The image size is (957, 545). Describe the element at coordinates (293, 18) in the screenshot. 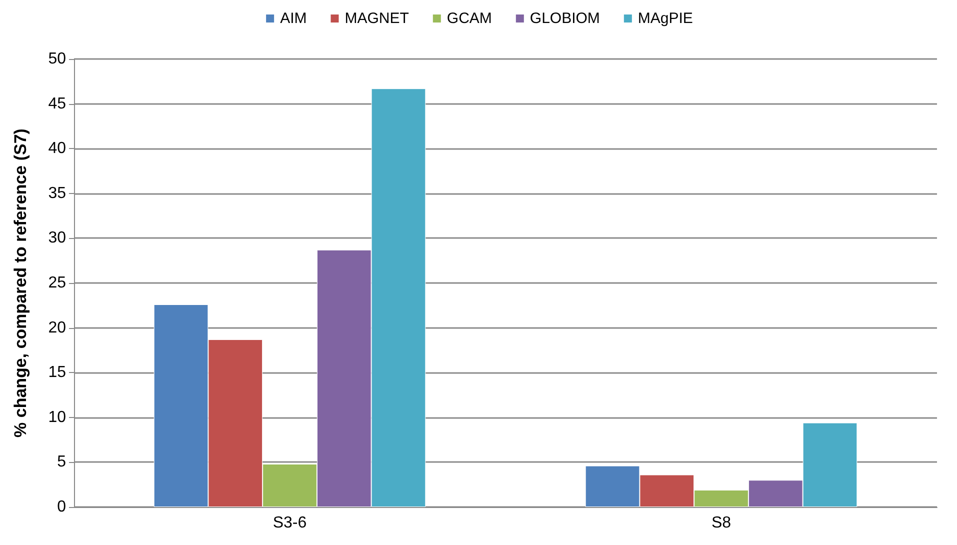

I see `legend-label: AIM` at that location.